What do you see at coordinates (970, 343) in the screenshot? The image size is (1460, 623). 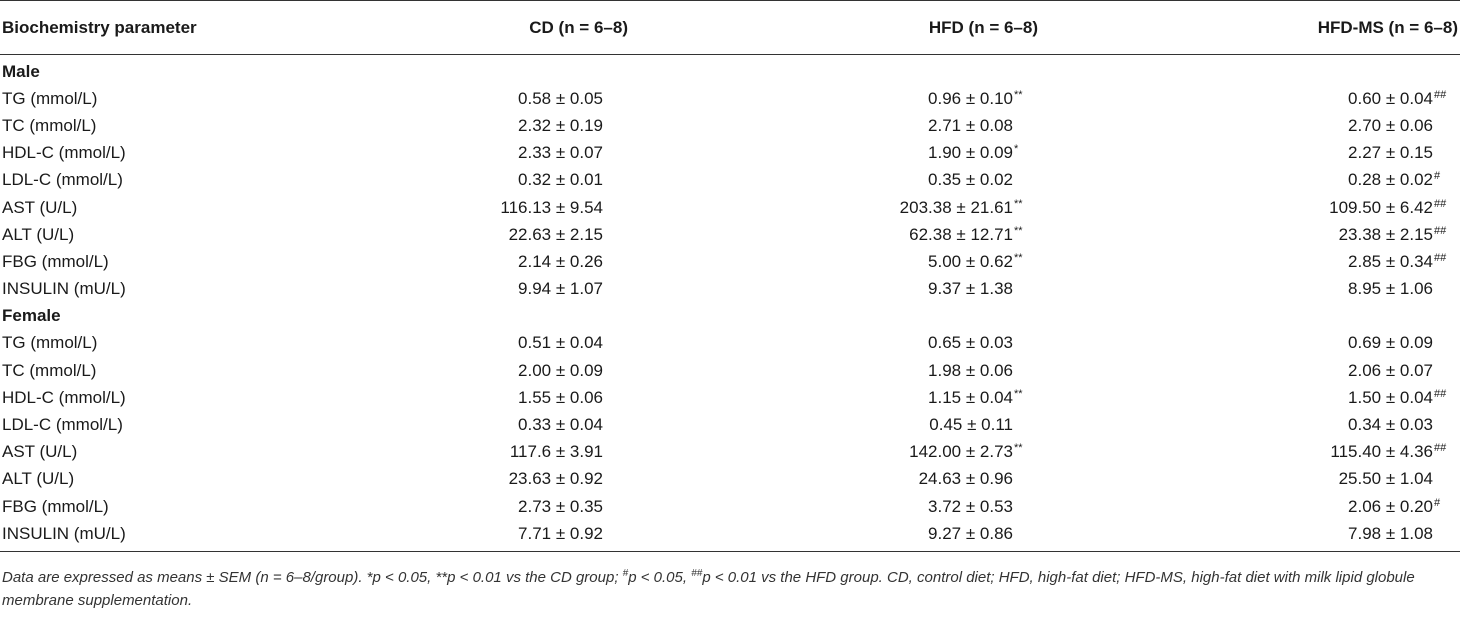 I see `value-text: 0.65 ± 0.03` at bounding box center [970, 343].